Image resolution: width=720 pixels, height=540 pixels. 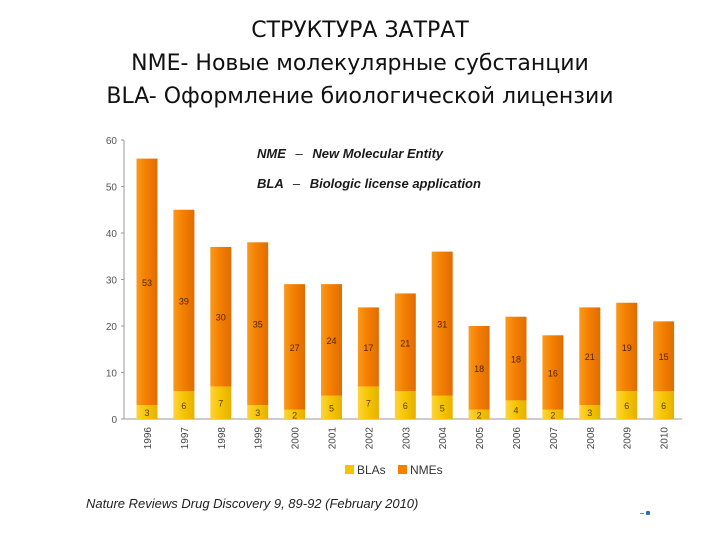 I want to click on y-tick-label: 20, so click(x=112, y=327).